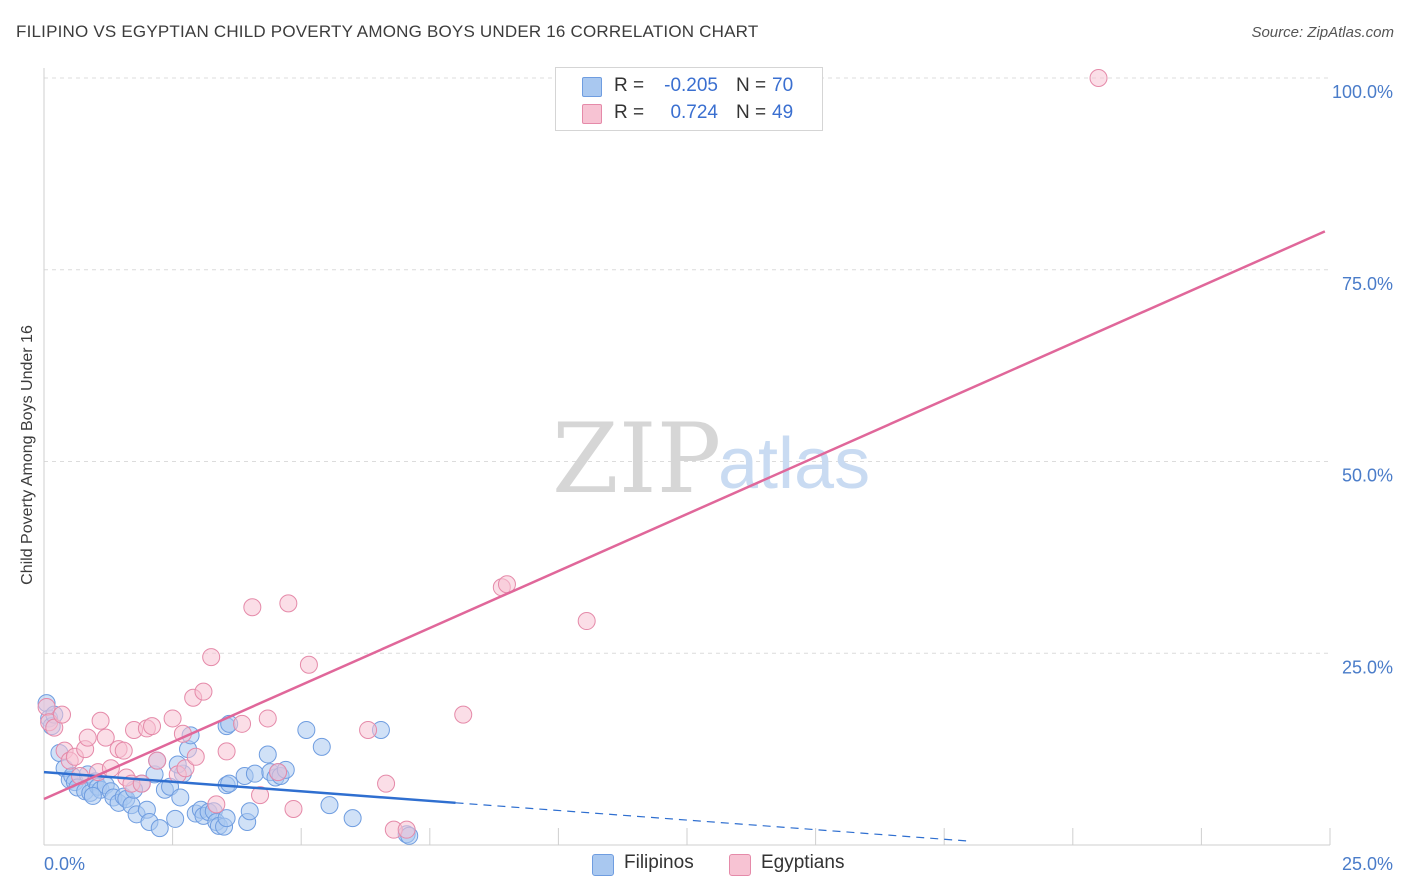 This screenshot has height=892, width=1406. I want to click on watermark-atlas: atlas, so click(794, 464).